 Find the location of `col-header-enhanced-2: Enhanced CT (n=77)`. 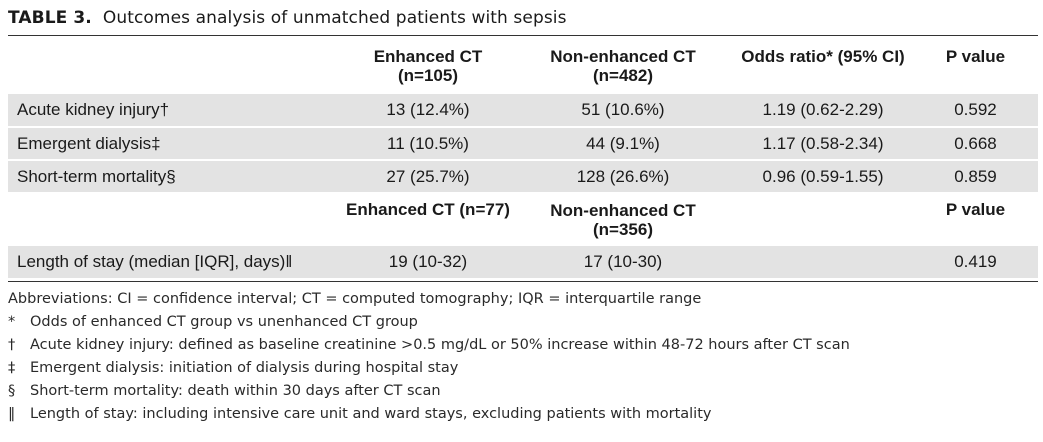

col-header-enhanced-2: Enhanced CT (n=77) is located at coordinates (428, 209).